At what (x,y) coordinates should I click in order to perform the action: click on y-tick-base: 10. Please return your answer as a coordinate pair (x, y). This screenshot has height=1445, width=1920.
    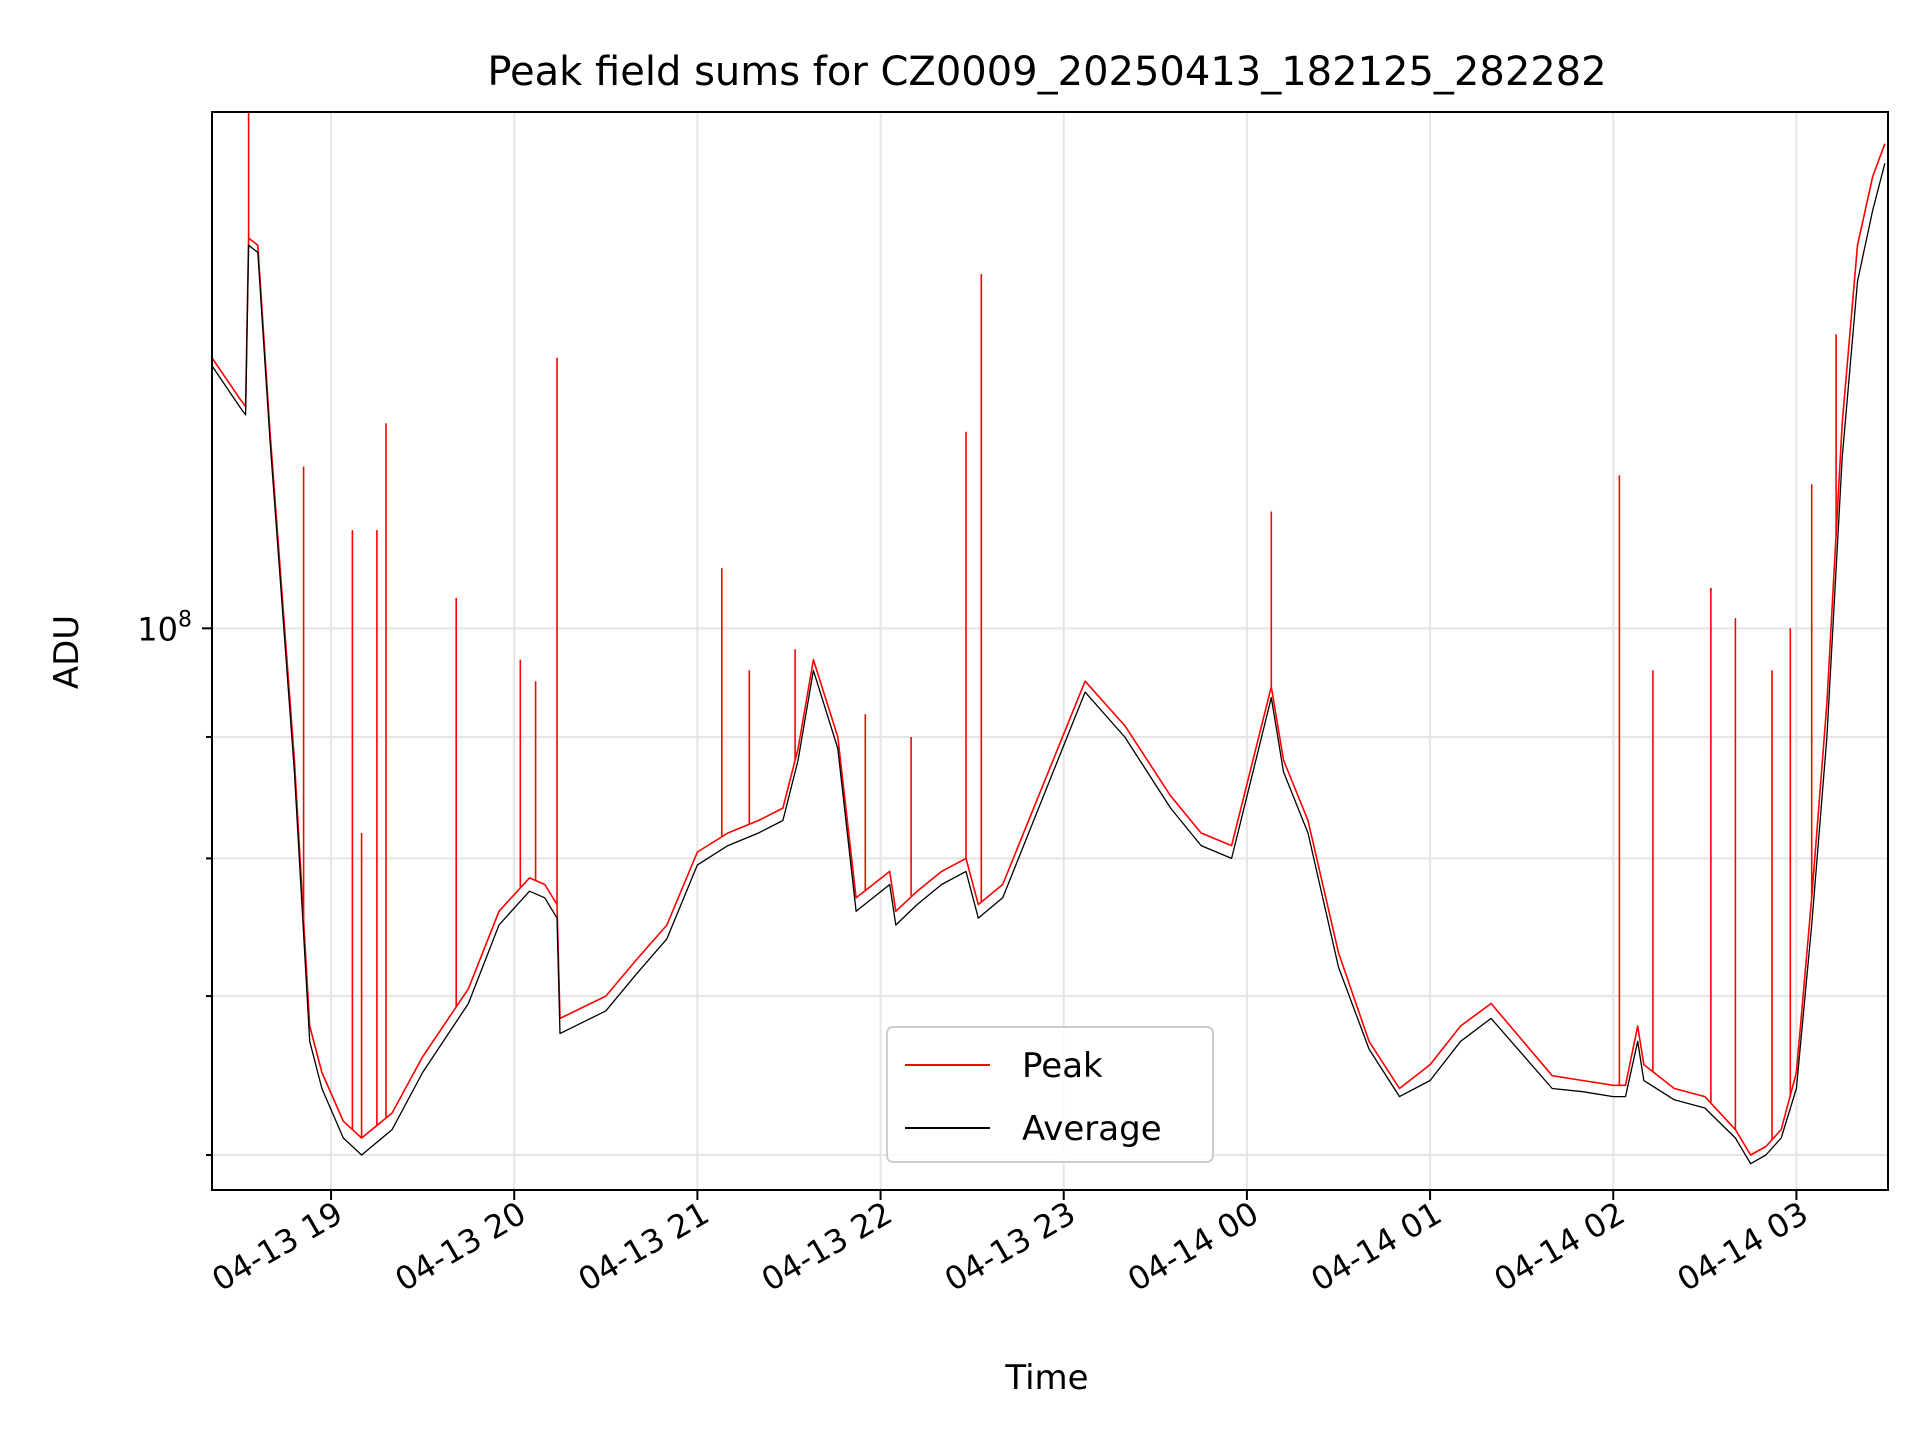
    Looking at the image, I should click on (157, 629).